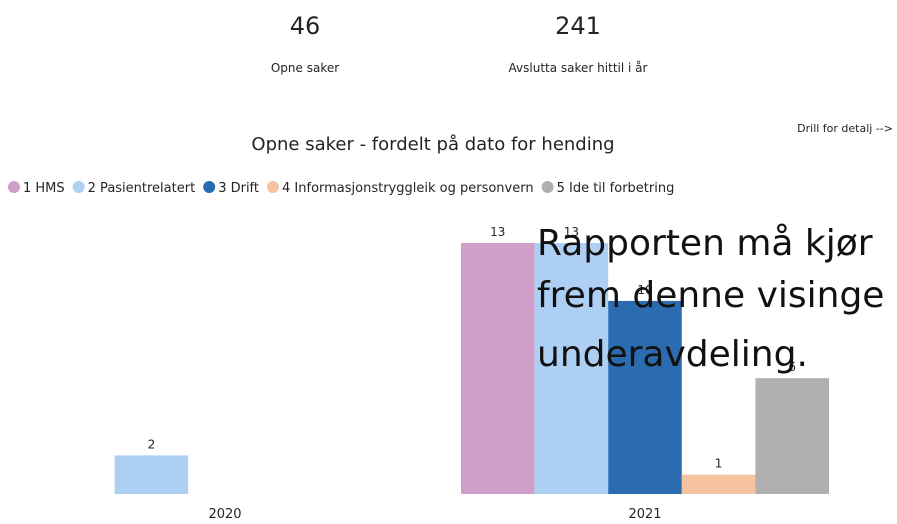 The image size is (897, 524). I want to click on data-label: 6, so click(792, 367).